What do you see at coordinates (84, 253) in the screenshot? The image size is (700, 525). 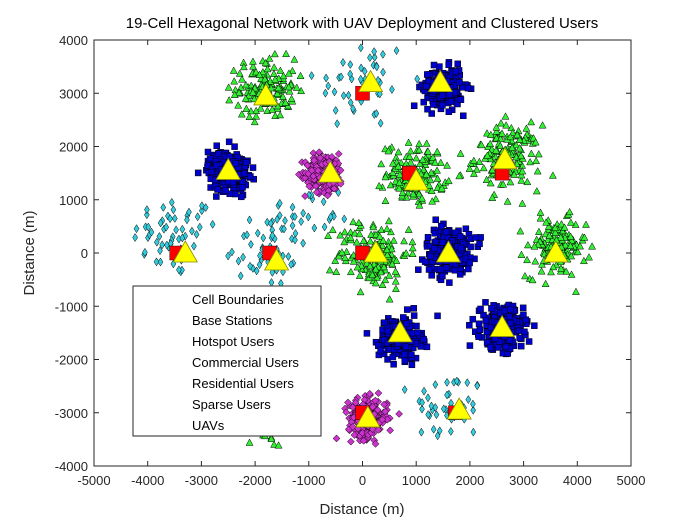 I see `y-tick-label: 0` at bounding box center [84, 253].